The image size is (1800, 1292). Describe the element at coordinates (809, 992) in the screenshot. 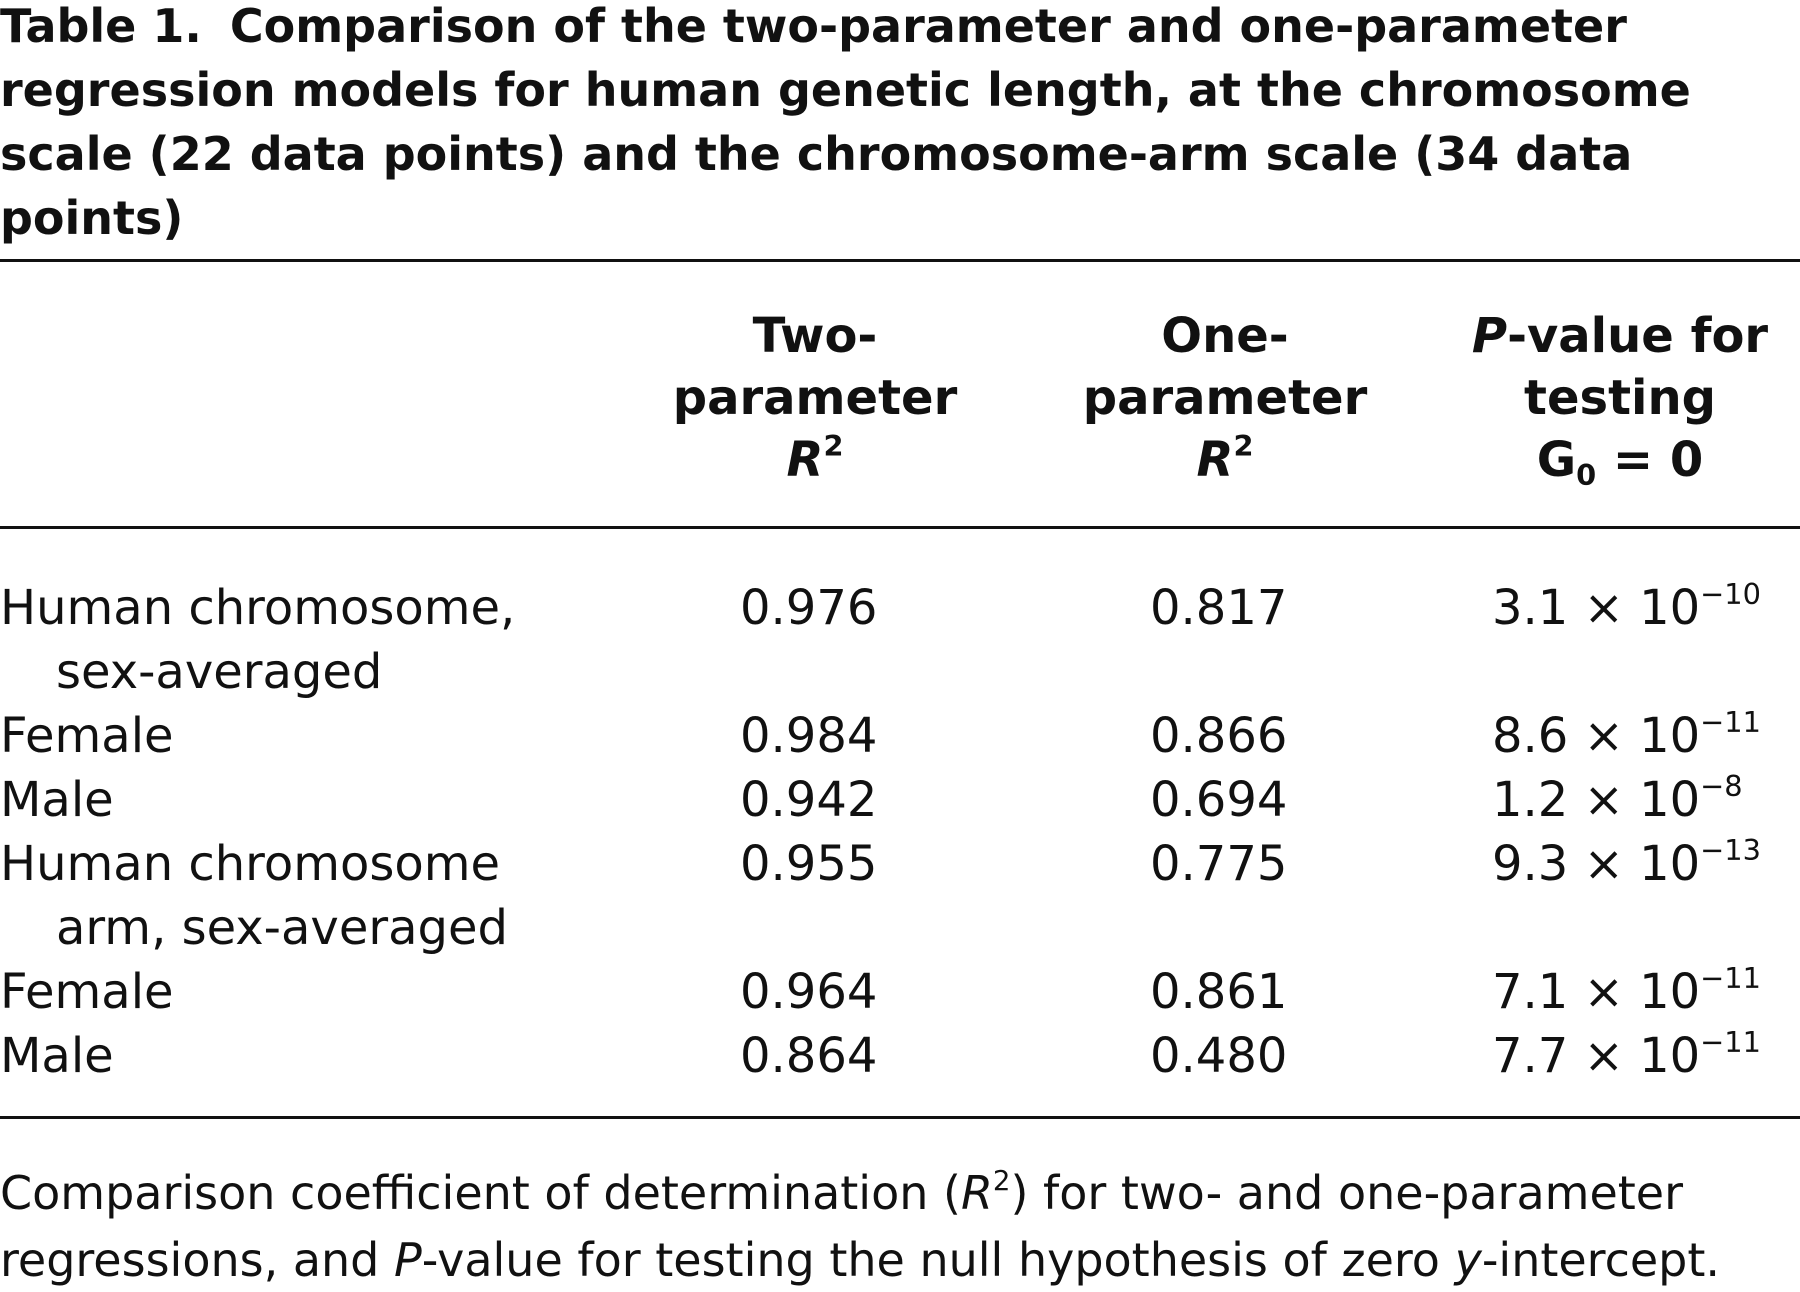

I see `cell-two-parameter: 0.964` at that location.